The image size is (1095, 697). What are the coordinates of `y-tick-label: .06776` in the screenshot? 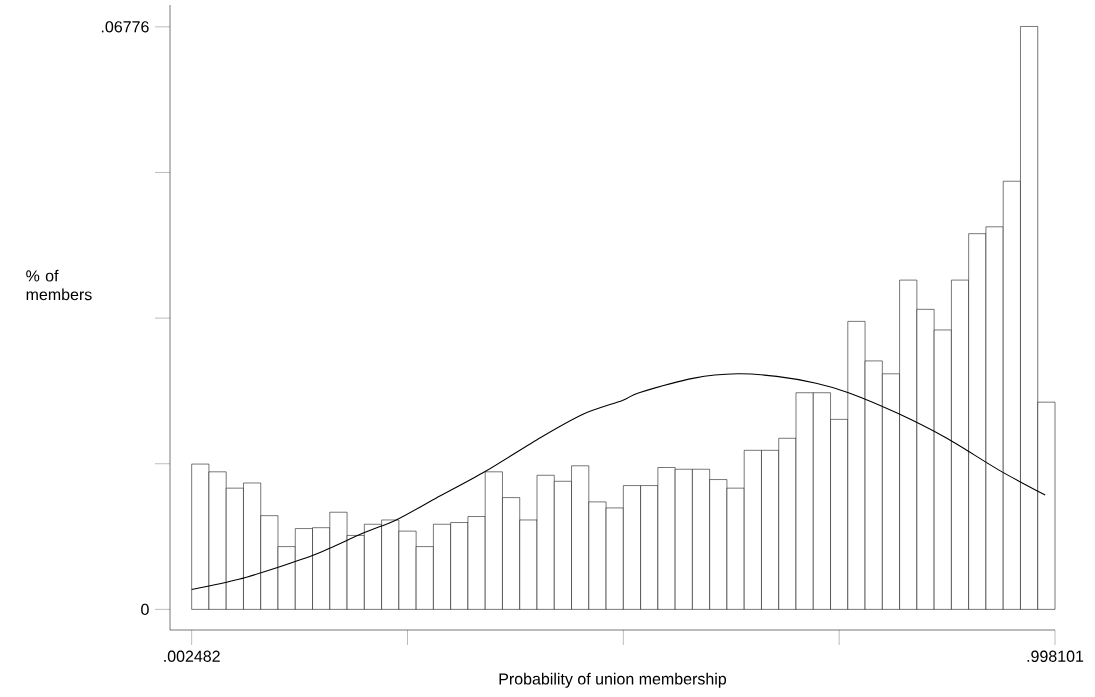 It's located at (125, 27).